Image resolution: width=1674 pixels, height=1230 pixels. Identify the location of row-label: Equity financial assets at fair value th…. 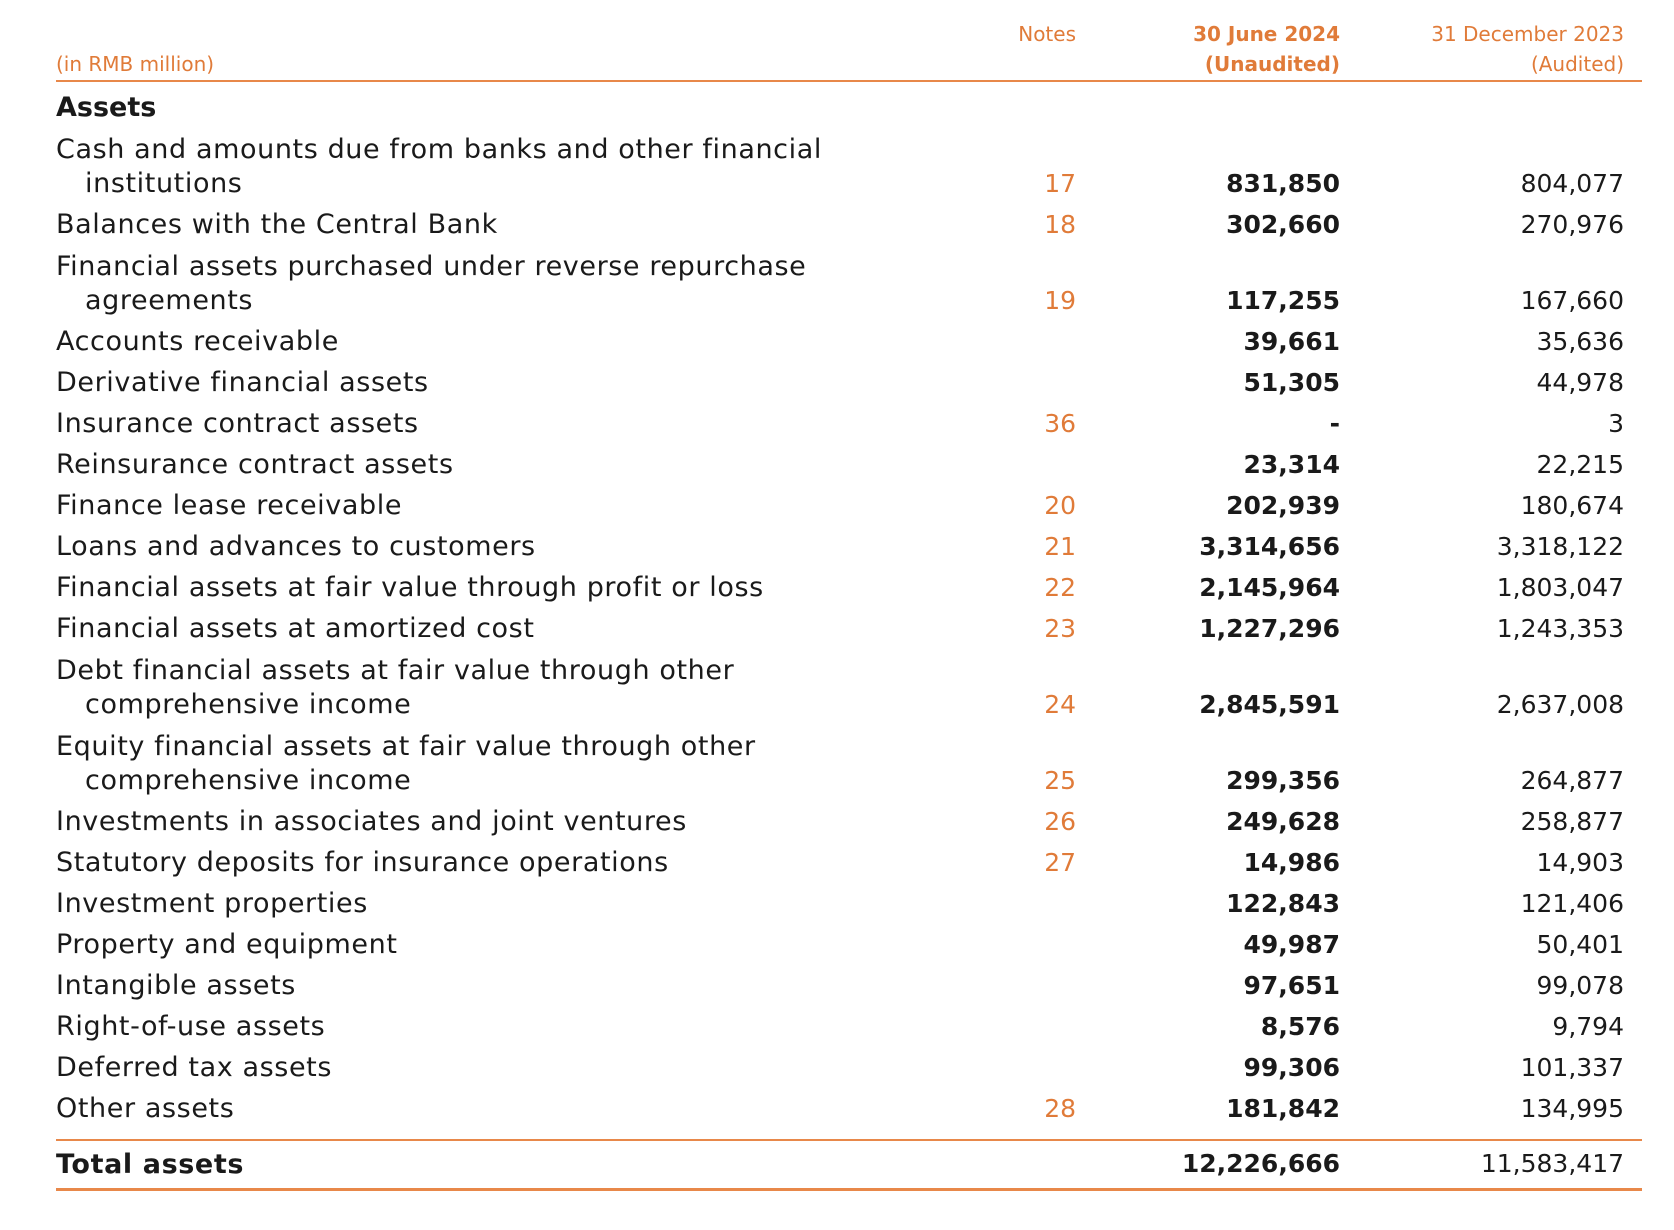
(486, 764).